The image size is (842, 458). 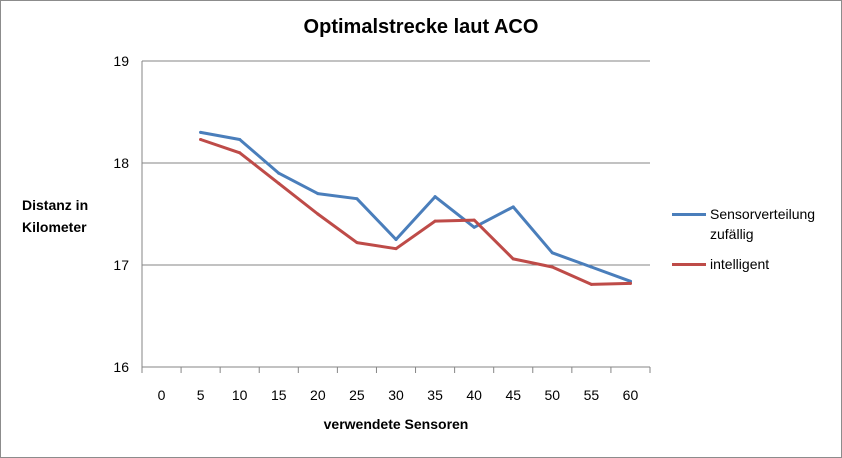 I want to click on legend-item-series-1: Sensorverteilung zufällig, so click(x=754, y=224).